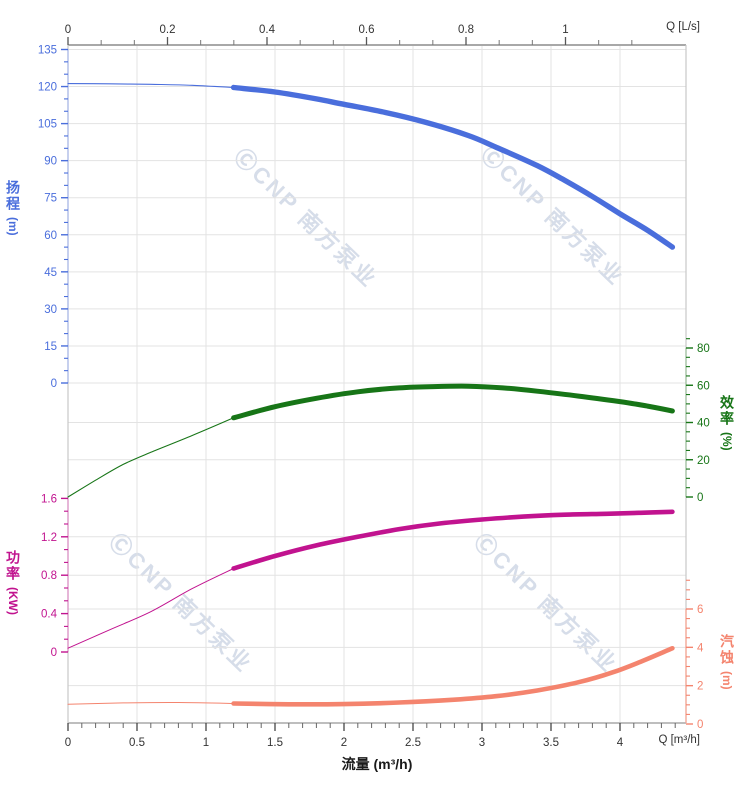 The width and height of the screenshot is (752, 797). Describe the element at coordinates (13, 601) in the screenshot. I see `axis-unit-power: (KW)` at that location.